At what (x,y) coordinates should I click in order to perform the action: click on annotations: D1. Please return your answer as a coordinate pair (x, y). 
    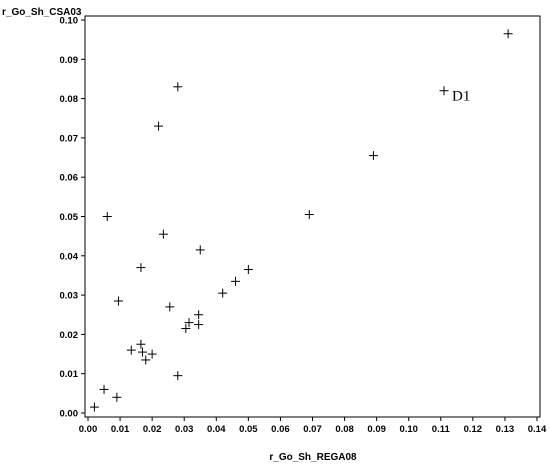
    Looking at the image, I should click on (461, 97).